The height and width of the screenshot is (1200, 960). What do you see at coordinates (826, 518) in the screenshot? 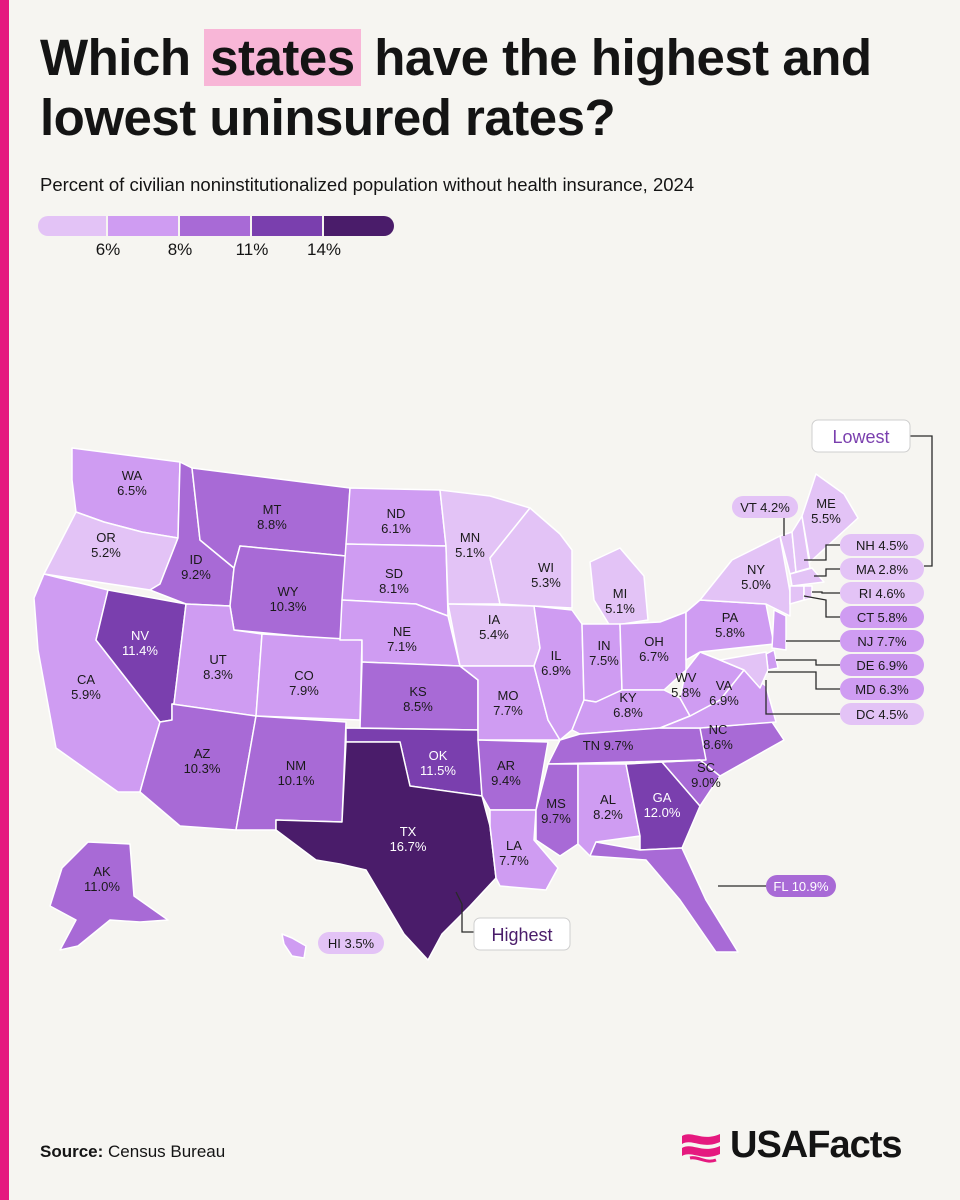
I see `state-value-me: 5.5%` at bounding box center [826, 518].